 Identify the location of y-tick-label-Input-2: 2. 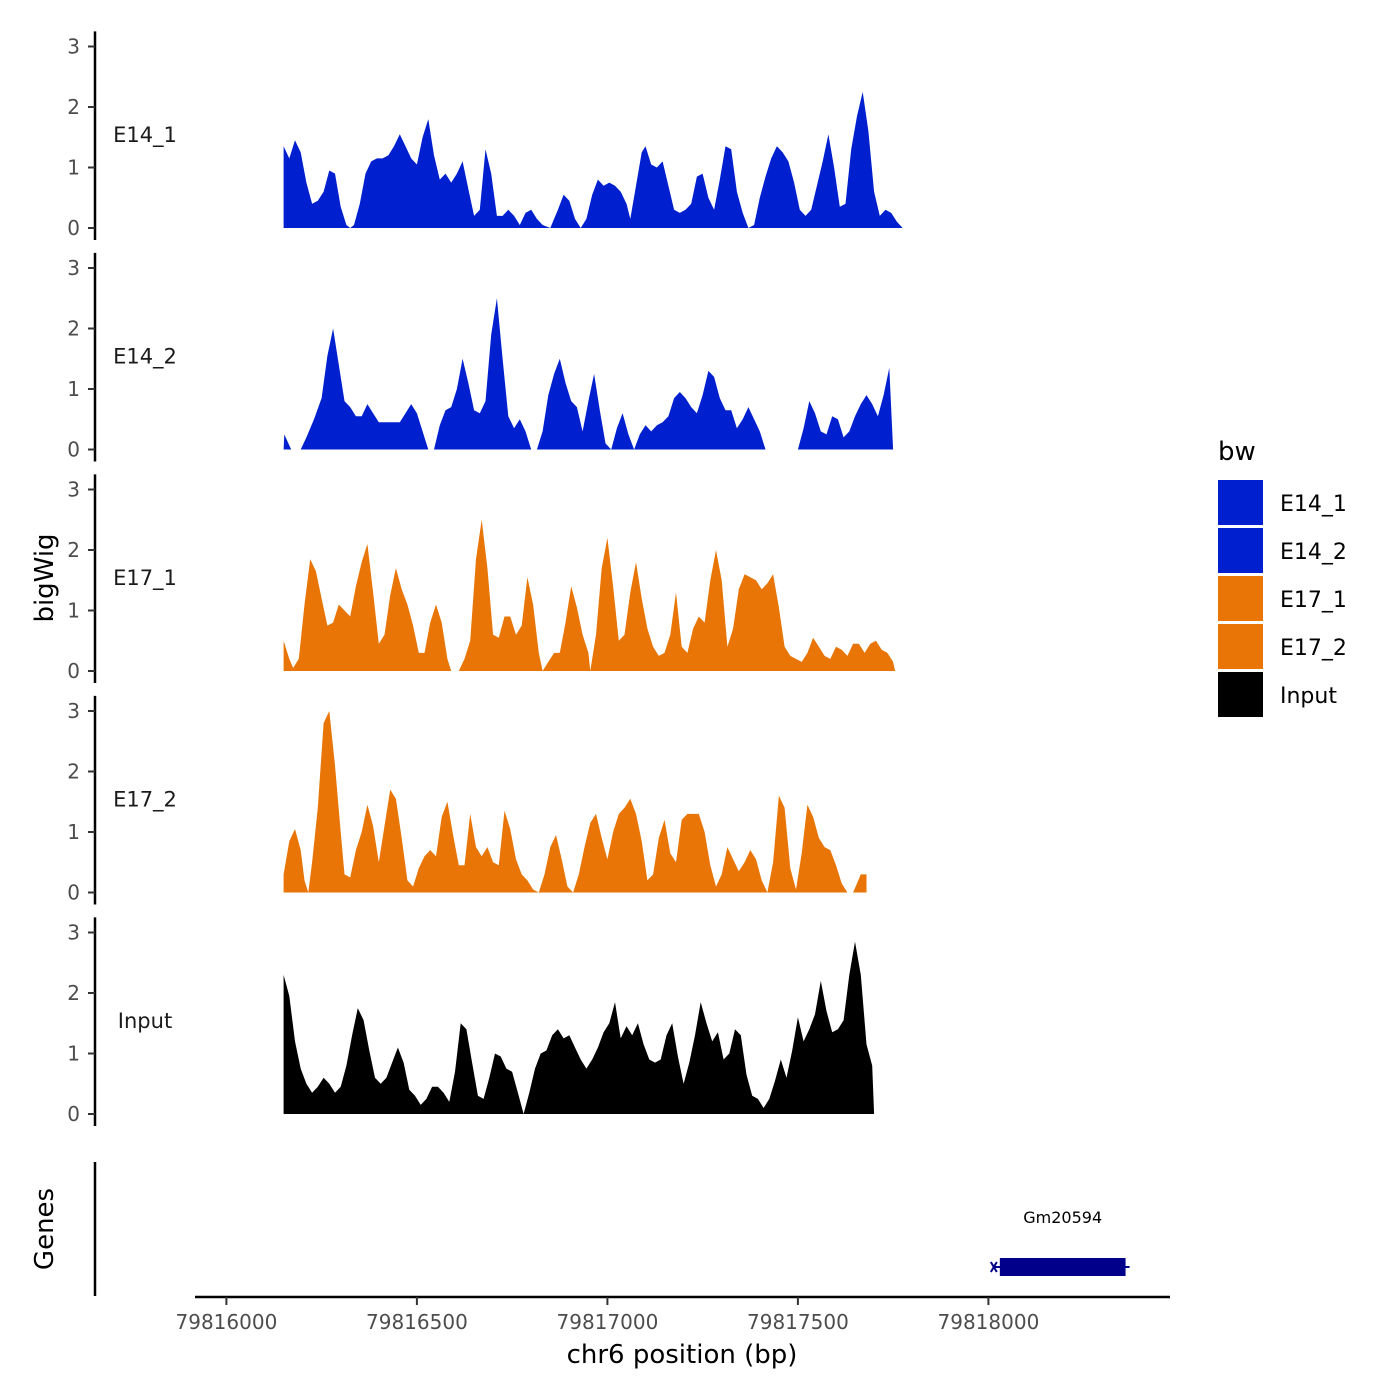
(73, 993).